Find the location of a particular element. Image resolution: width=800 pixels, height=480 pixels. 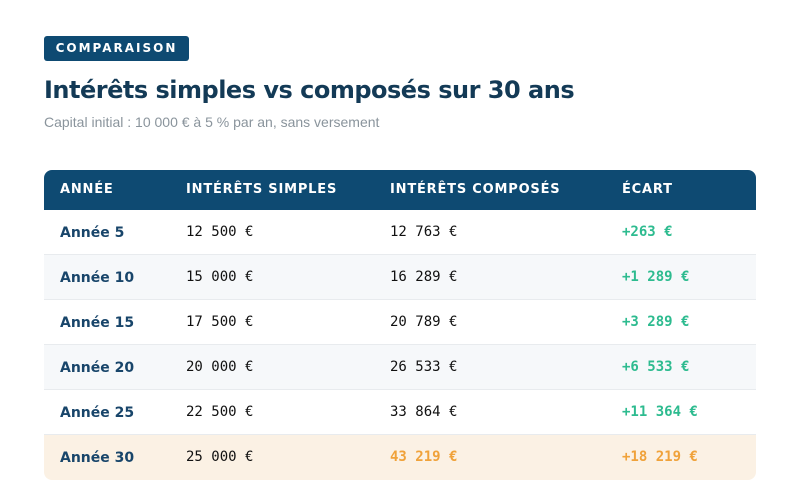

row-simple-value: 12 500 € is located at coordinates (220, 232).